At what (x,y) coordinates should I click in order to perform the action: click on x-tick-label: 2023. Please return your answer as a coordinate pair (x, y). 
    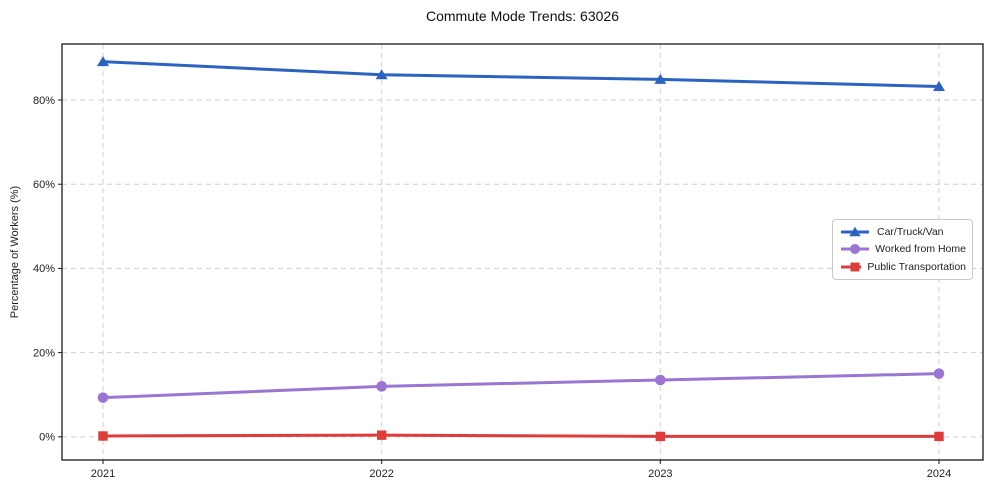
    Looking at the image, I should click on (660, 474).